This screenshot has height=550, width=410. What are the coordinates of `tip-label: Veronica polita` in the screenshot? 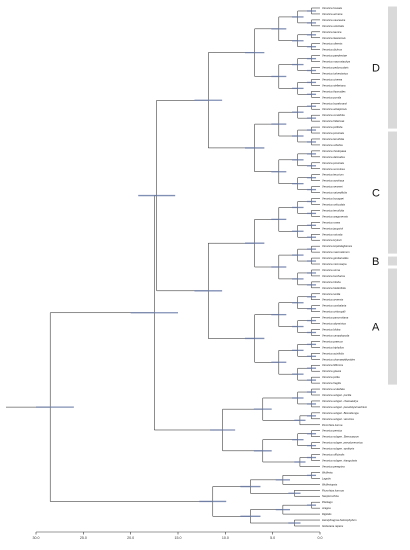 It's located at (331, 377).